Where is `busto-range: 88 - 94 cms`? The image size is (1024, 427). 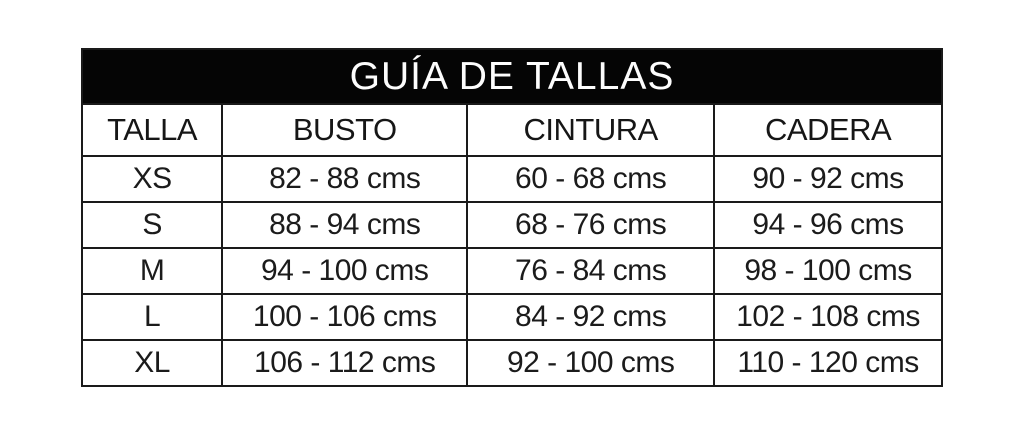
busto-range: 88 - 94 cms is located at coordinates (345, 225).